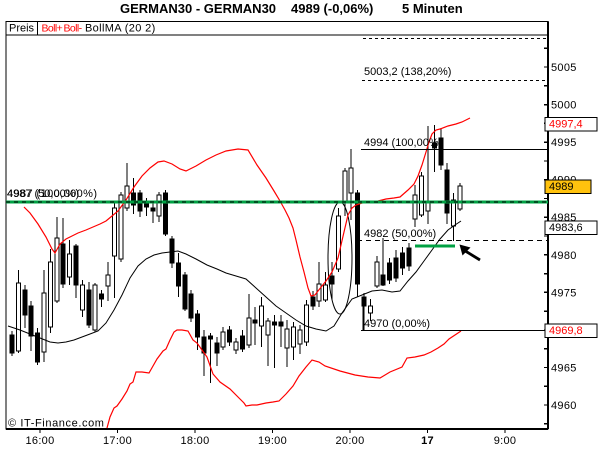  I want to click on svg-text: 16:00, so click(39, 441).